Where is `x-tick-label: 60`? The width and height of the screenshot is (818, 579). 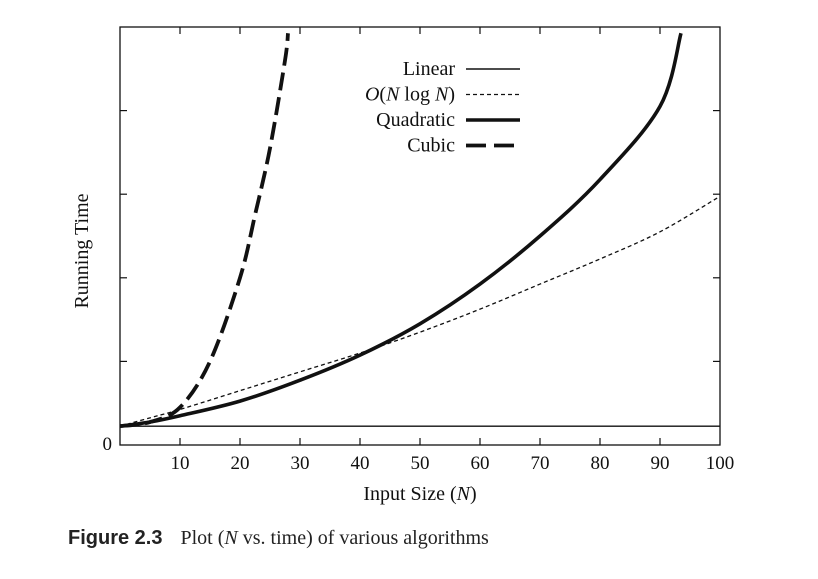 x-tick-label: 60 is located at coordinates (480, 463).